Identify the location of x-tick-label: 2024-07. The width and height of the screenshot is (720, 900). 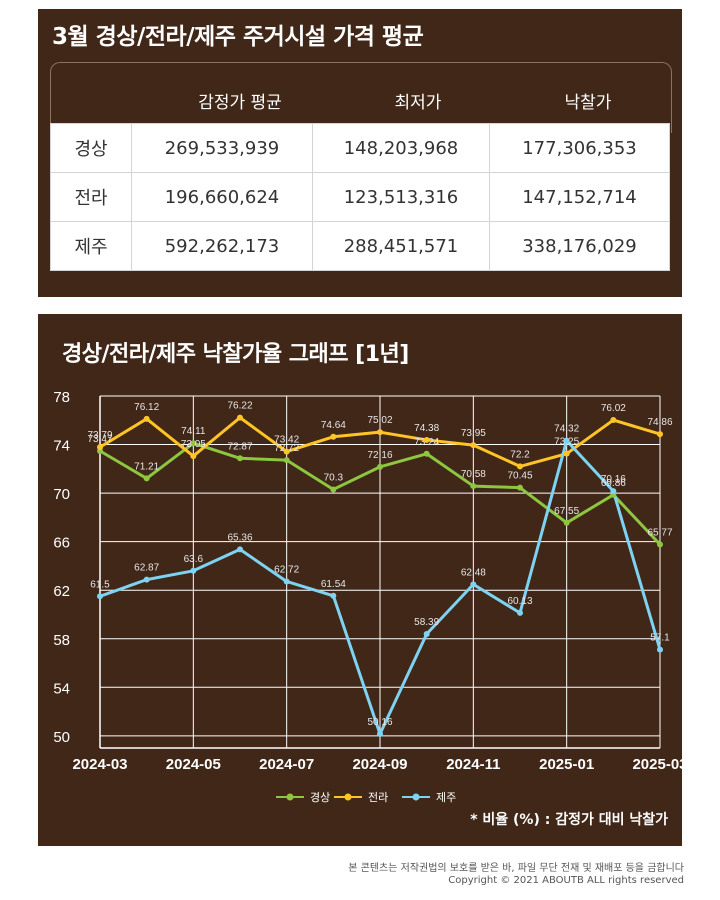
(286, 764).